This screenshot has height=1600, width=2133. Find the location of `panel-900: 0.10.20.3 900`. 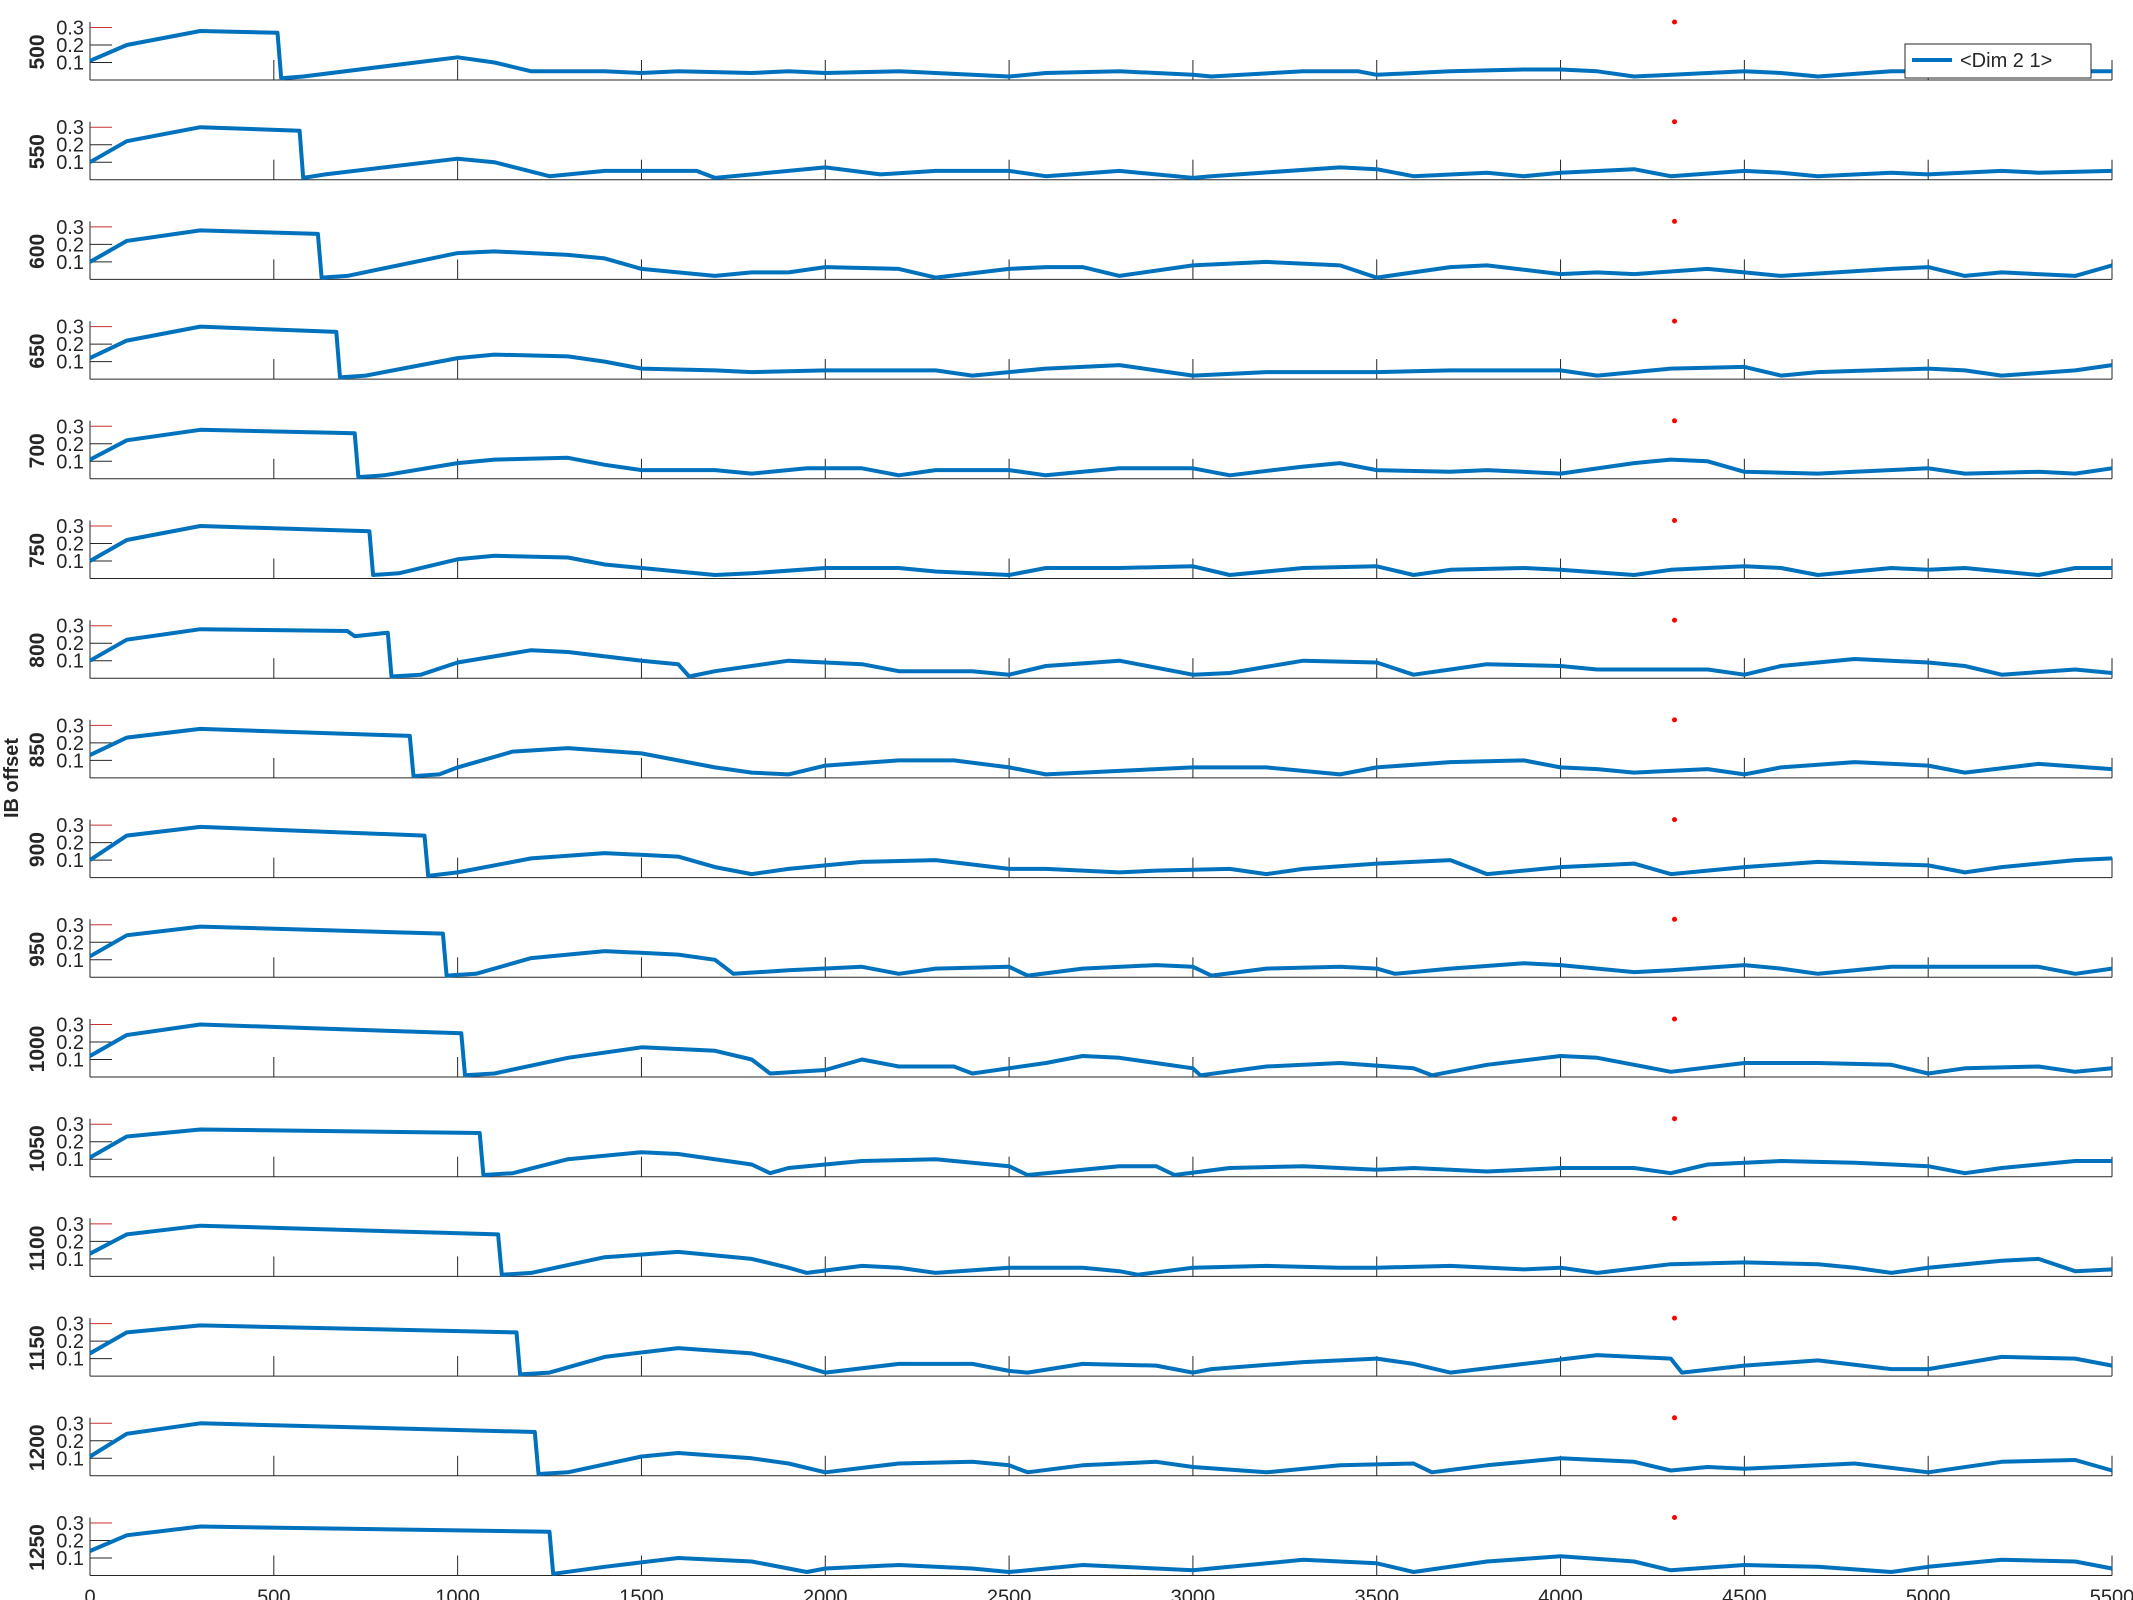

panel-900: 0.10.20.3 900 is located at coordinates (1069, 847).